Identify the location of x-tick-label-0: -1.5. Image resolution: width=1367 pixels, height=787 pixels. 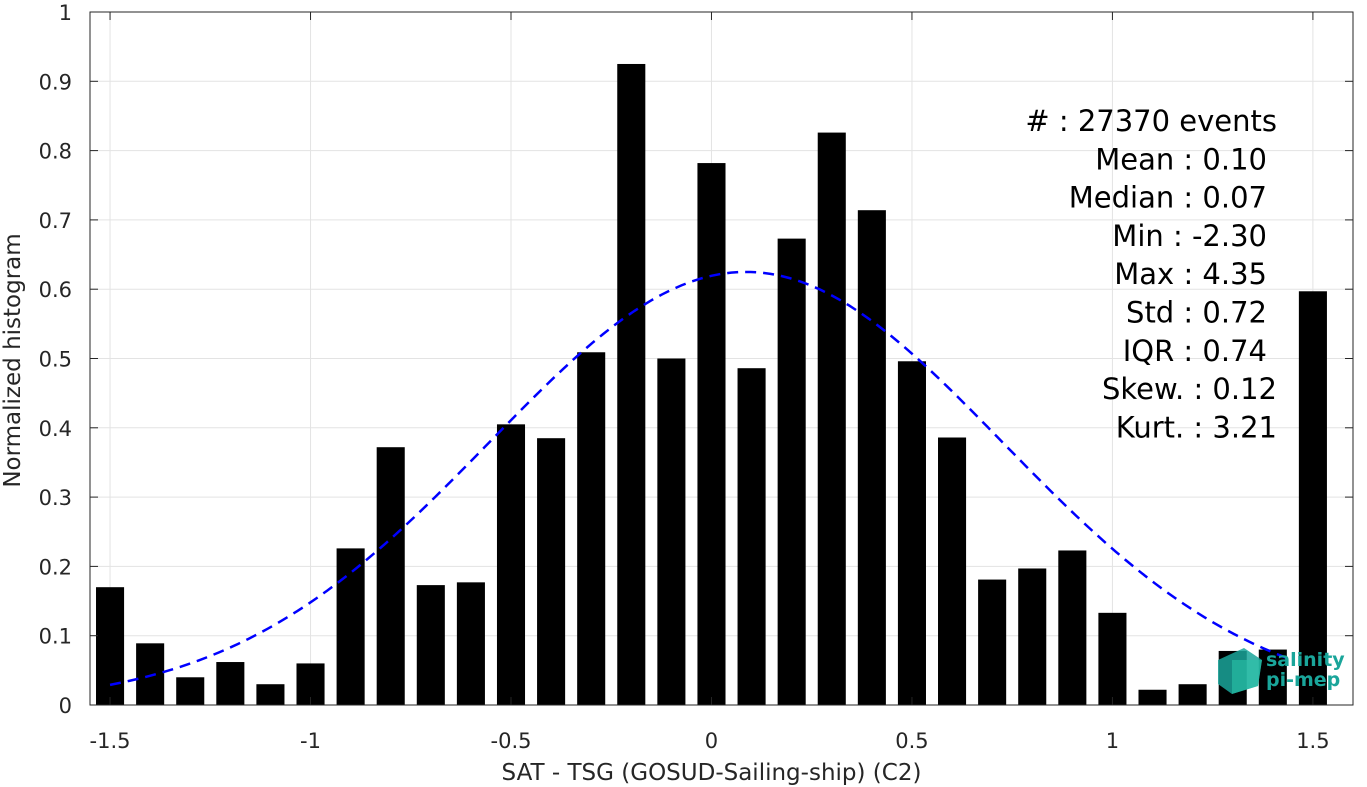
(110, 741).